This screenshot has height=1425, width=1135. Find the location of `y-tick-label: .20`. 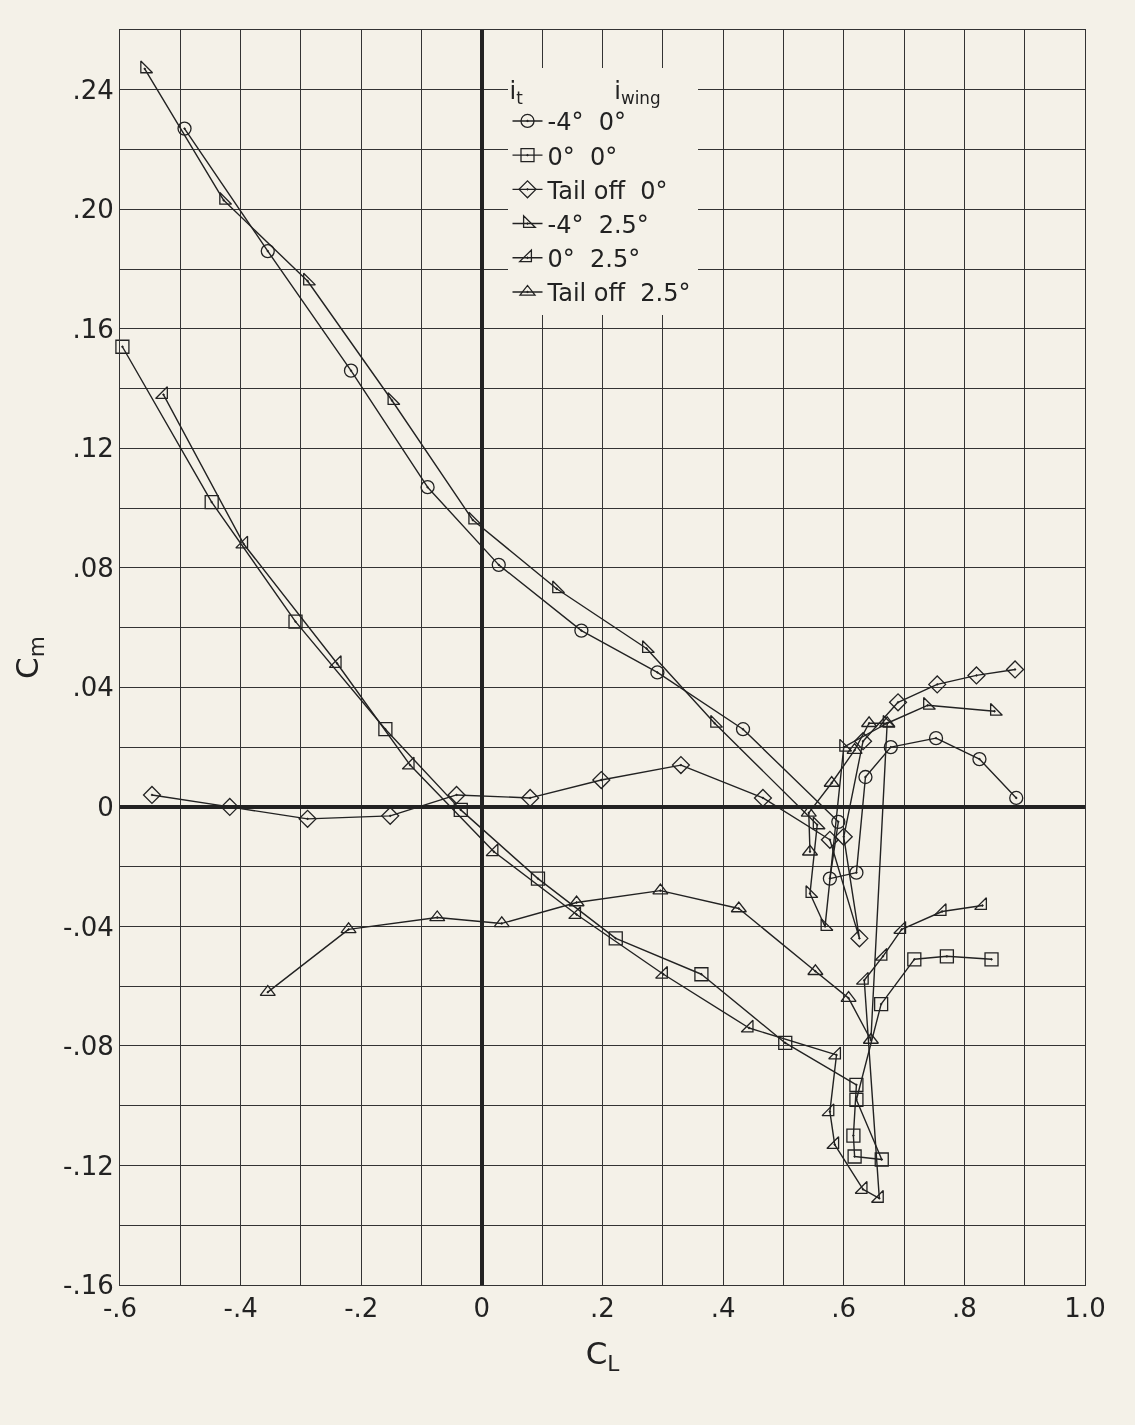

y-tick-label: .20 is located at coordinates (93, 209).